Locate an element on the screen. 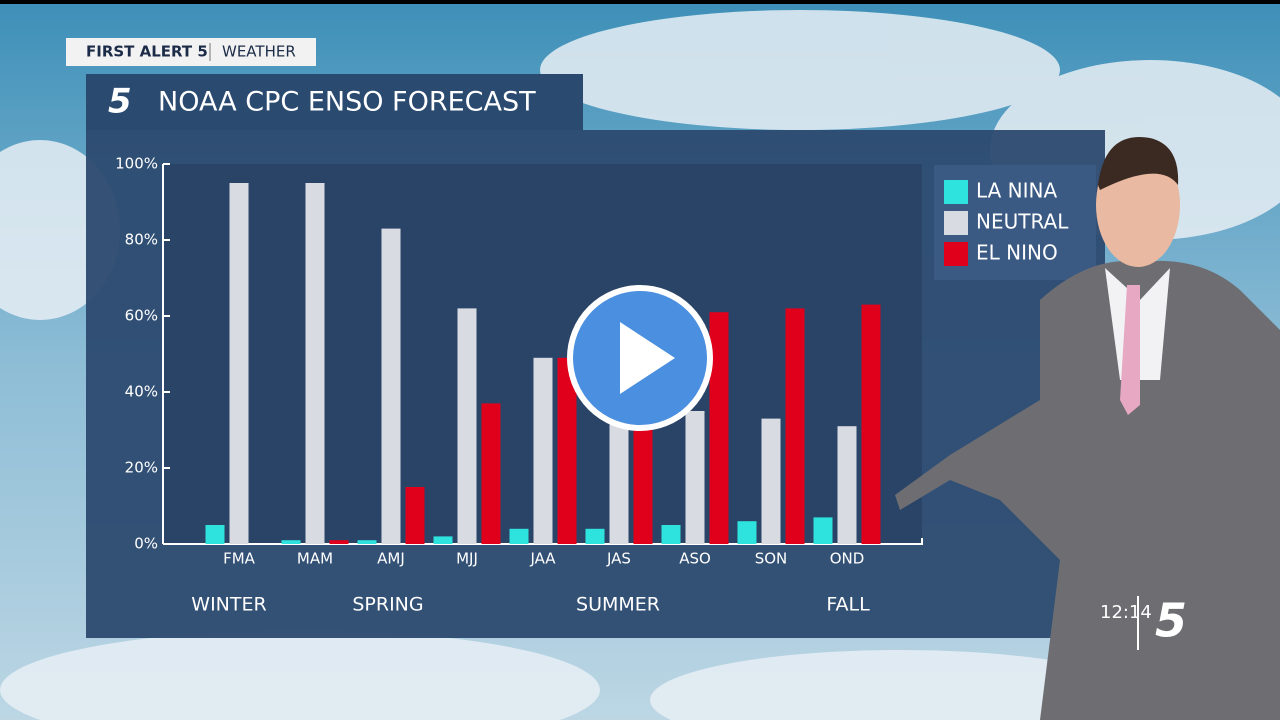  top-border is located at coordinates (640, 2).